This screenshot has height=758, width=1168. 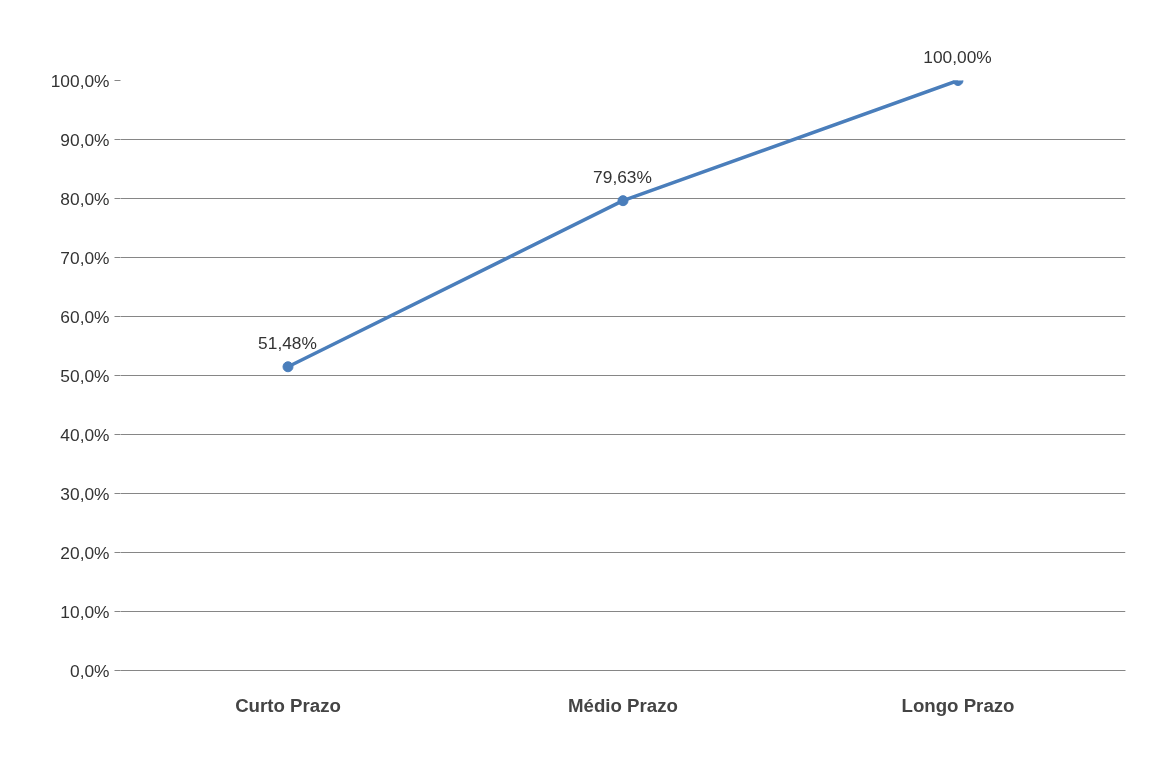 What do you see at coordinates (622, 178) in the screenshot?
I see `data-label: 79,63%` at bounding box center [622, 178].